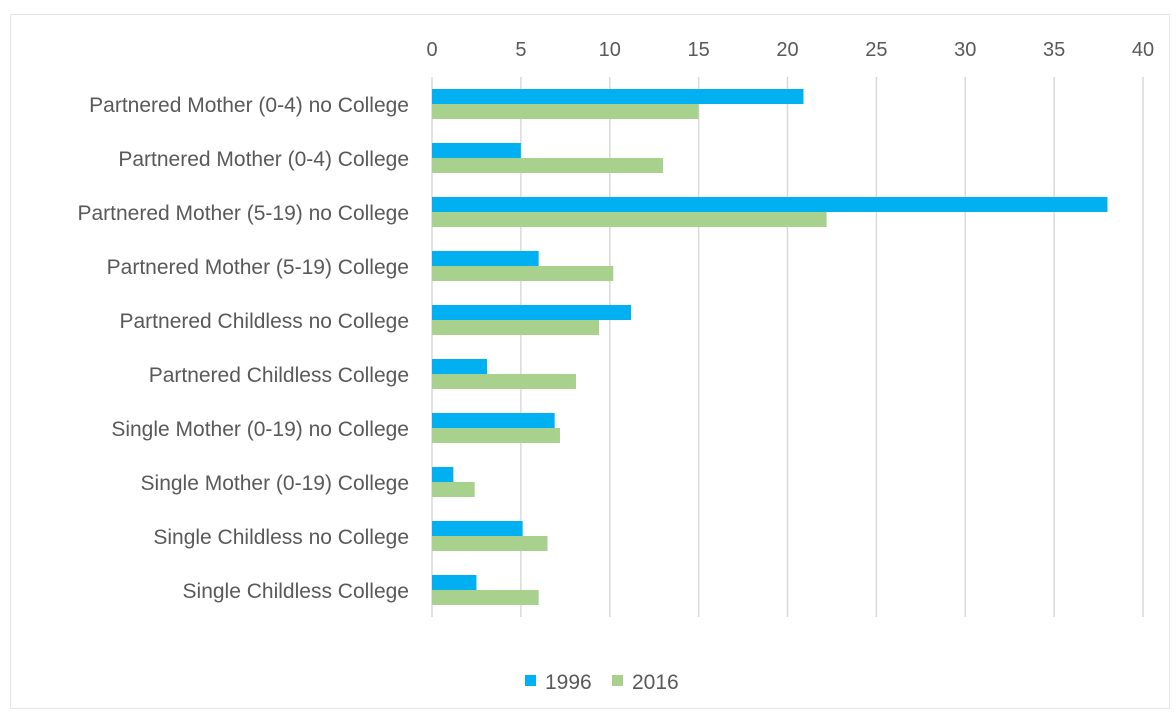 This screenshot has width=1176, height=713. I want to click on category-label: Partnered Childless no College, so click(265, 321).